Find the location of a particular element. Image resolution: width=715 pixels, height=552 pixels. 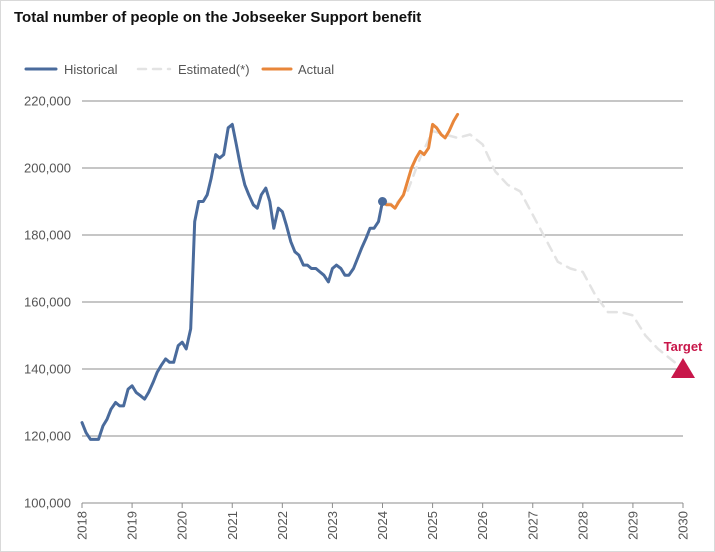

legend-actual-label: Actual is located at coordinates (316, 69).